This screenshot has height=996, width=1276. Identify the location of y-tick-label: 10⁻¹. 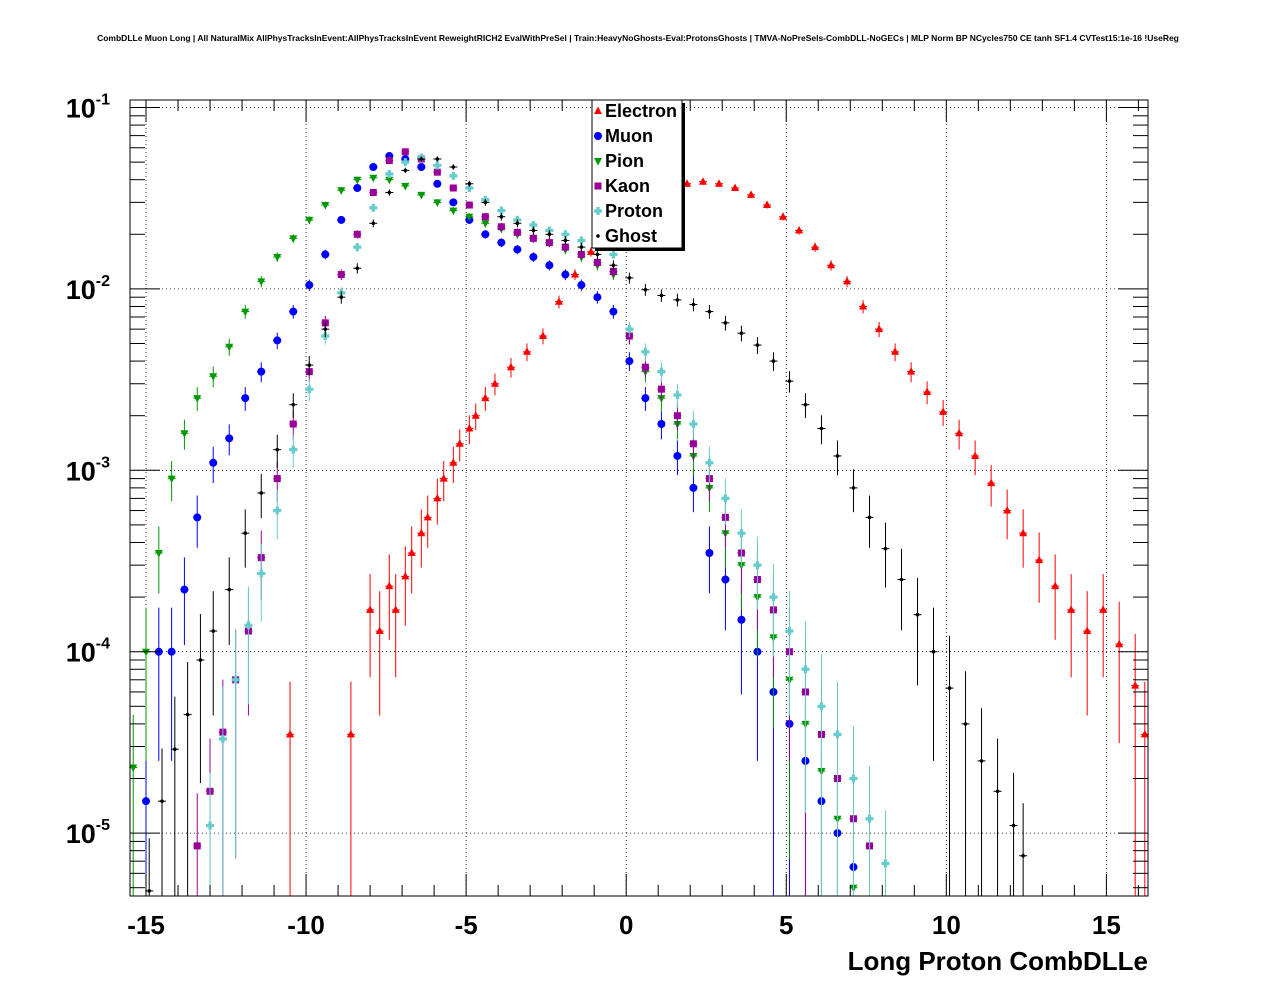
(88, 108).